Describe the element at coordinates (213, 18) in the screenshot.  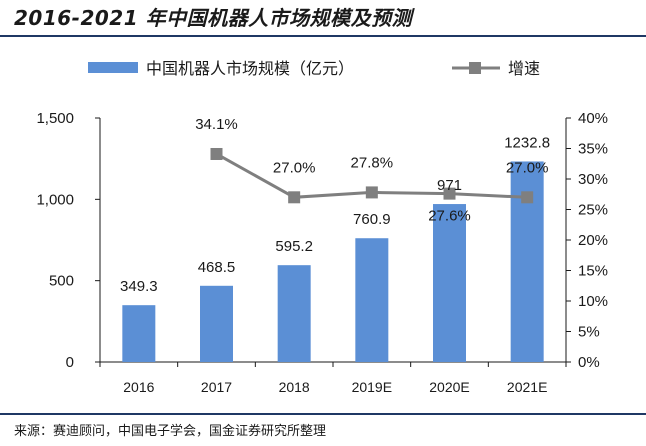
I see `chart-title: 2016-2021 年中国机器人市场规模及预测` at that location.